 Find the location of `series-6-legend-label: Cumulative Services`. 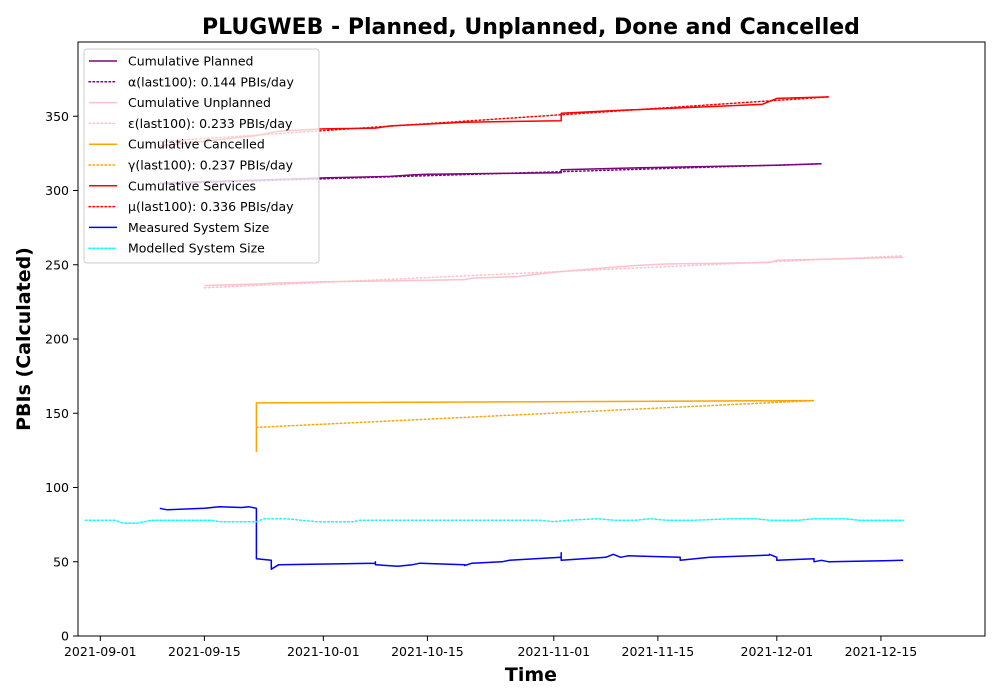

series-6-legend-label: Cumulative Services is located at coordinates (192, 185).